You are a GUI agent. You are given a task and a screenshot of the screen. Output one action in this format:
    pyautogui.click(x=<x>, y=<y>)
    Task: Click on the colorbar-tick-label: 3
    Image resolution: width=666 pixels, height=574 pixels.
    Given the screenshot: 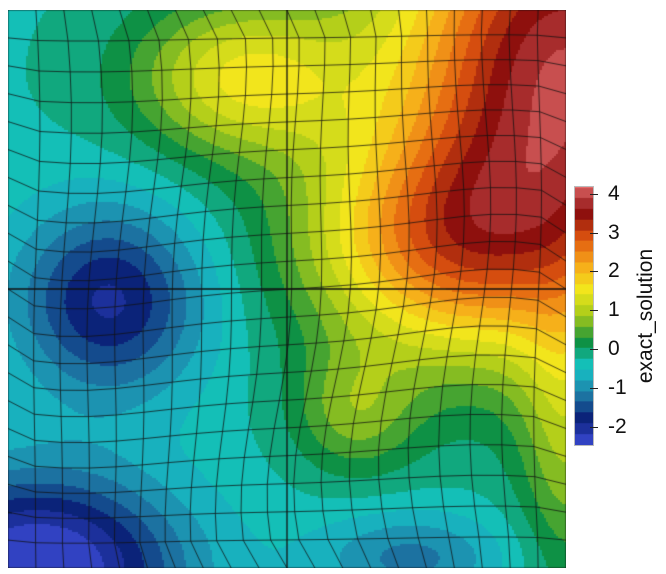 What is the action you would take?
    pyautogui.click(x=614, y=232)
    